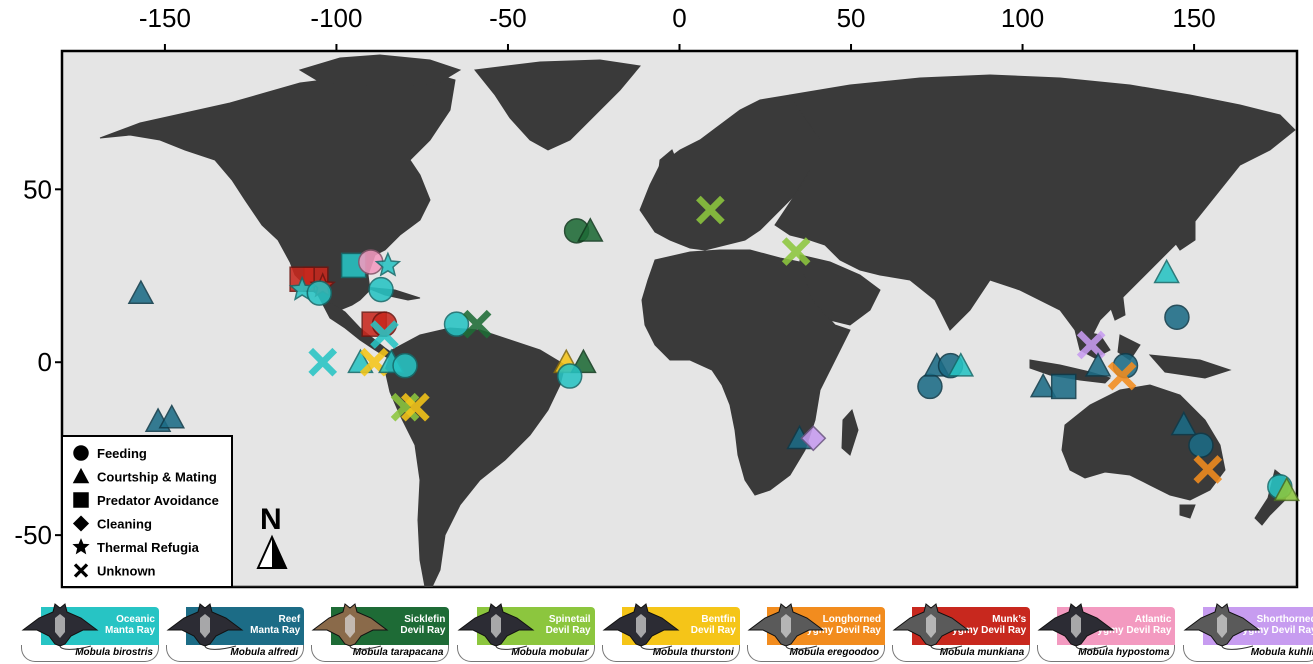  Describe the element at coordinates (81, 500) in the screenshot. I see `legend-square-icon` at that location.